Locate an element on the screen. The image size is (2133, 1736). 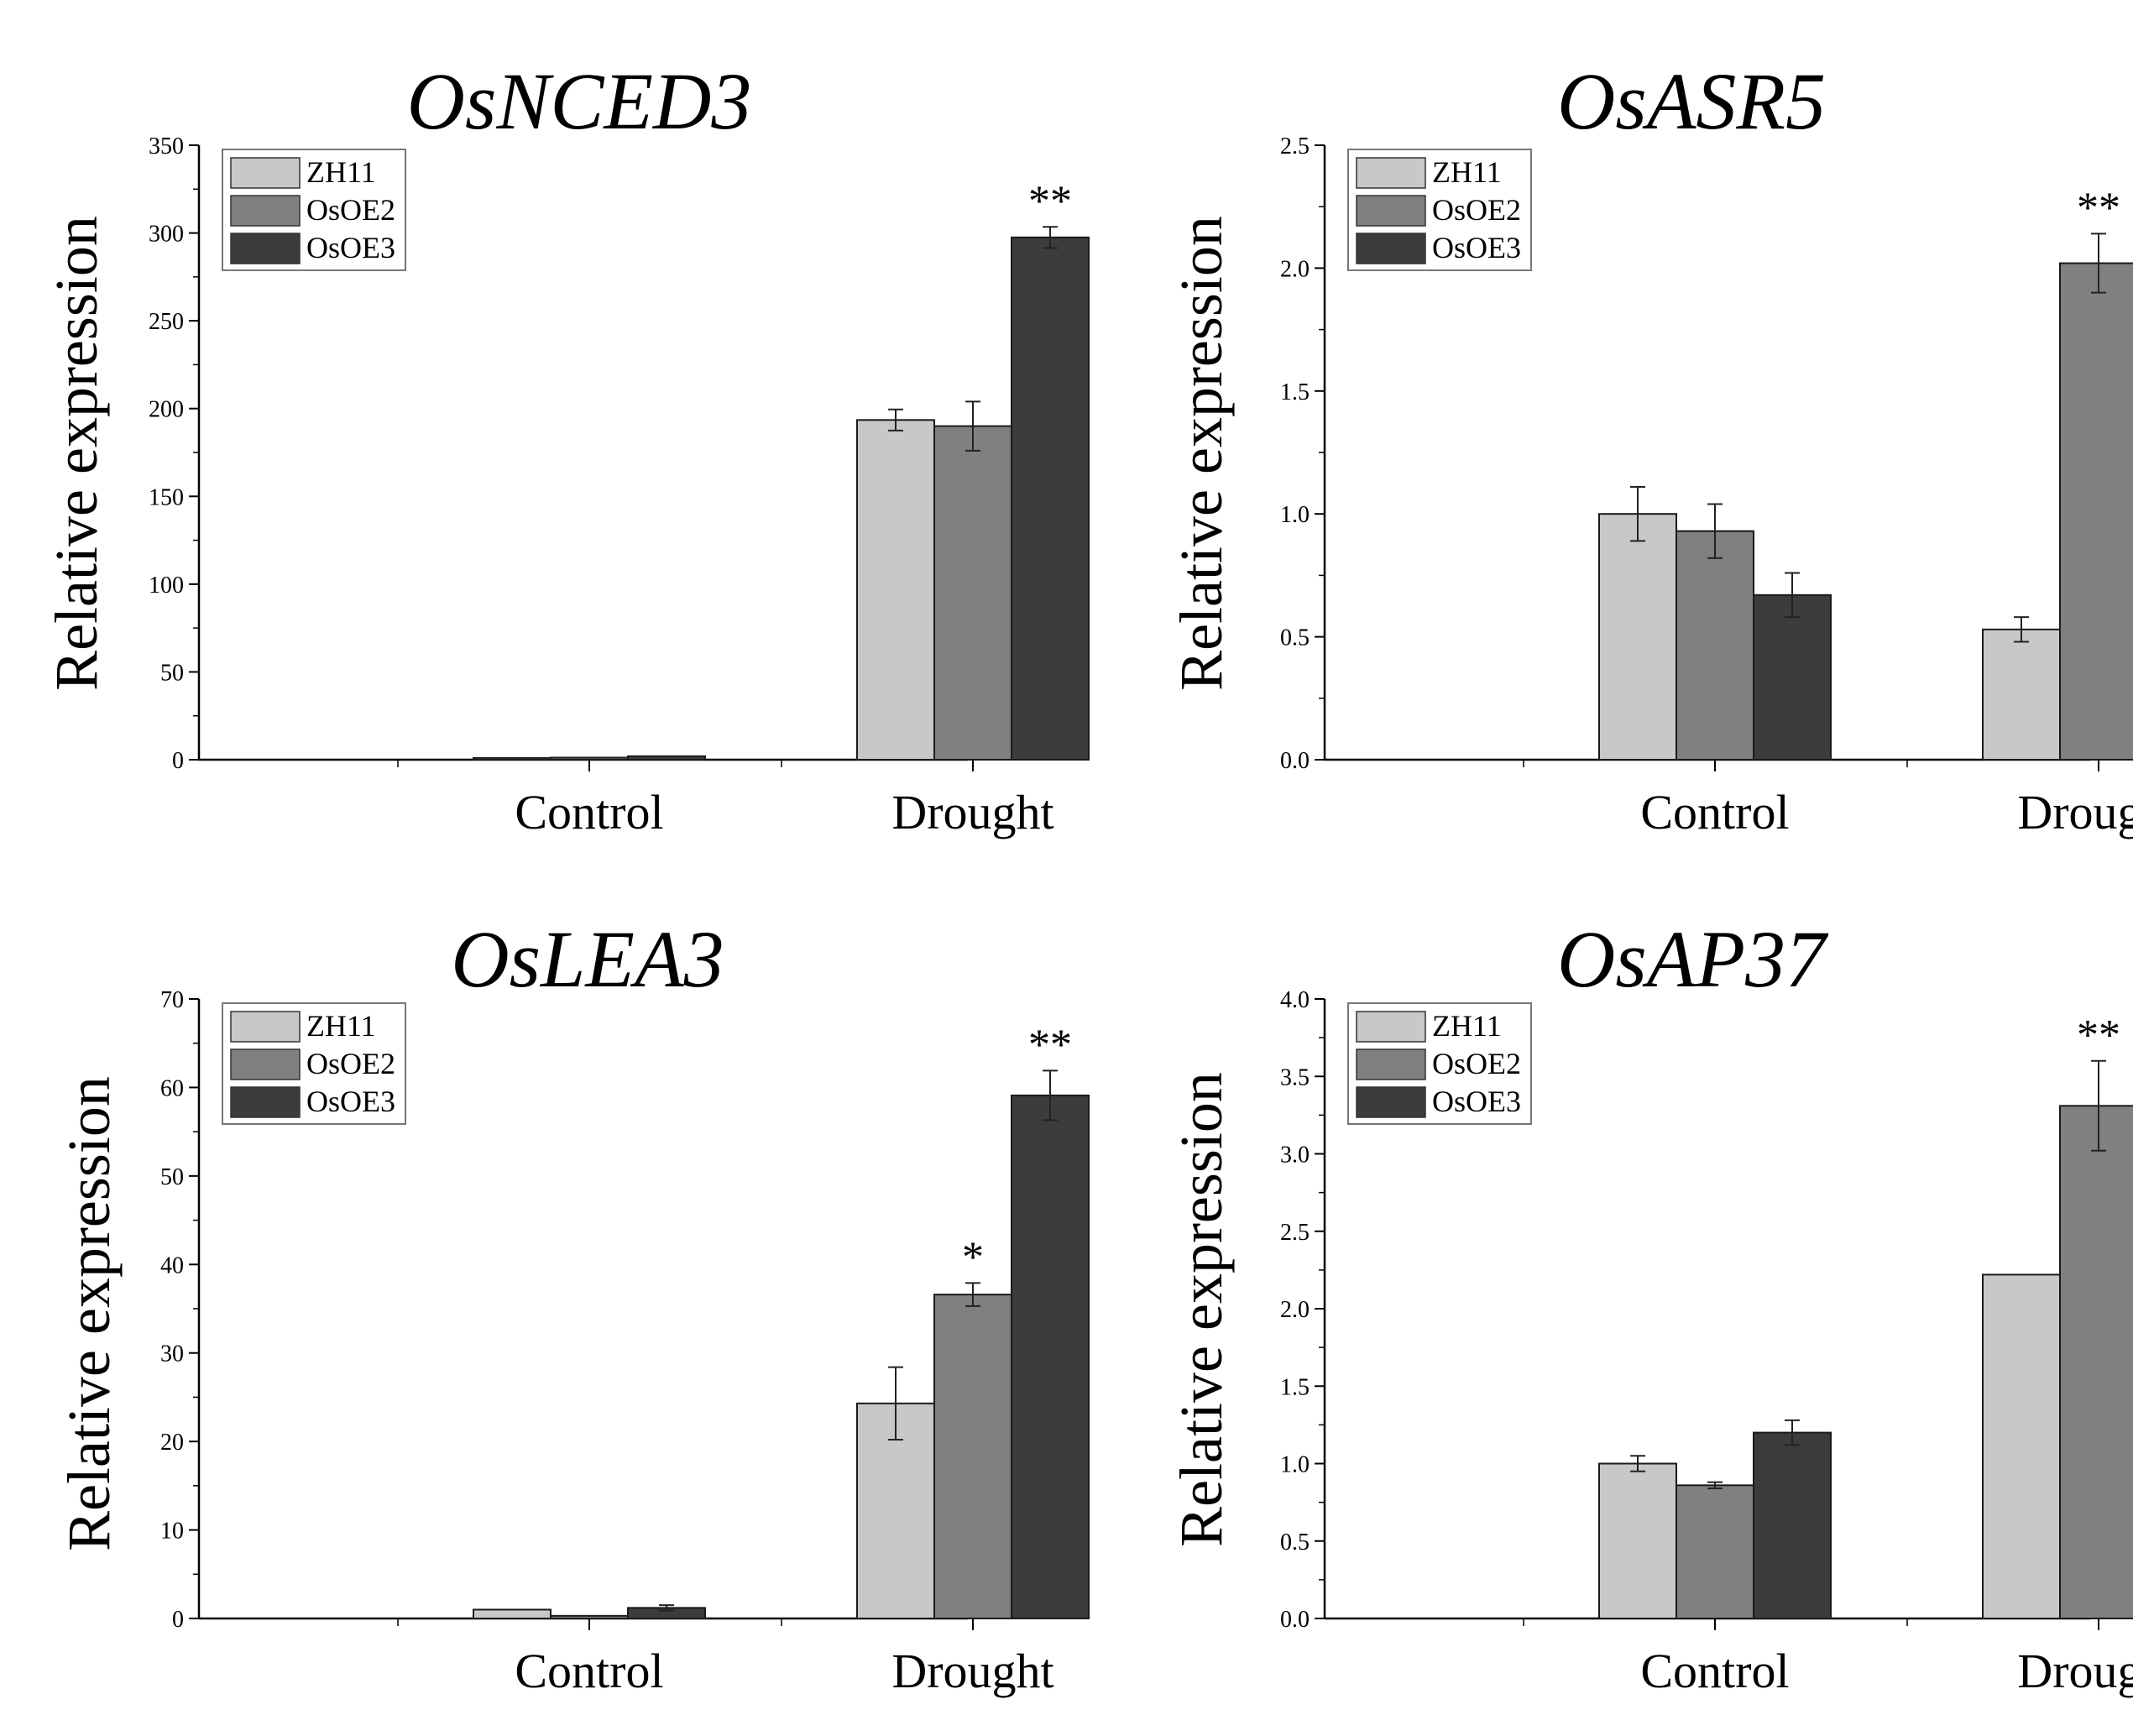
significance-label: * is located at coordinates (973, 1257).